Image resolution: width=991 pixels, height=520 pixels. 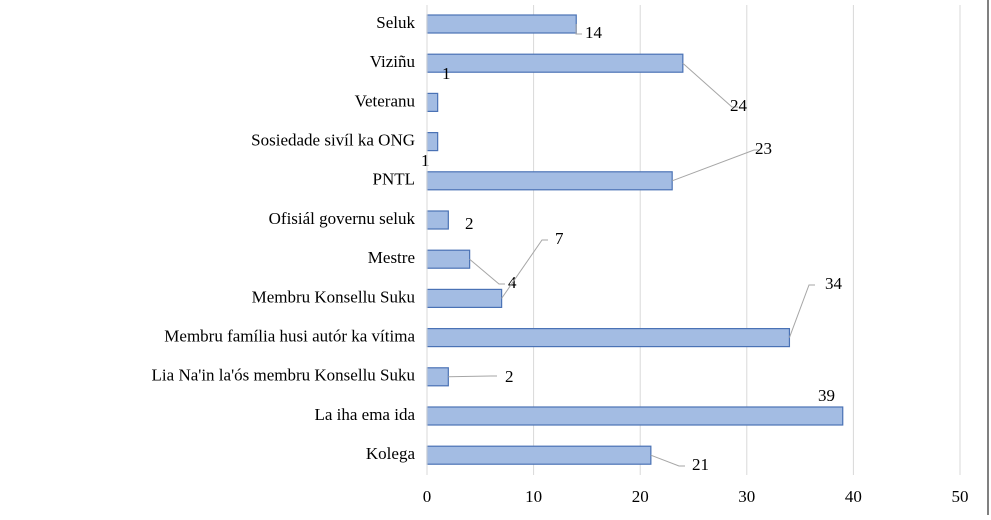 What do you see at coordinates (700, 464) in the screenshot?
I see `data-label: 21` at bounding box center [700, 464].